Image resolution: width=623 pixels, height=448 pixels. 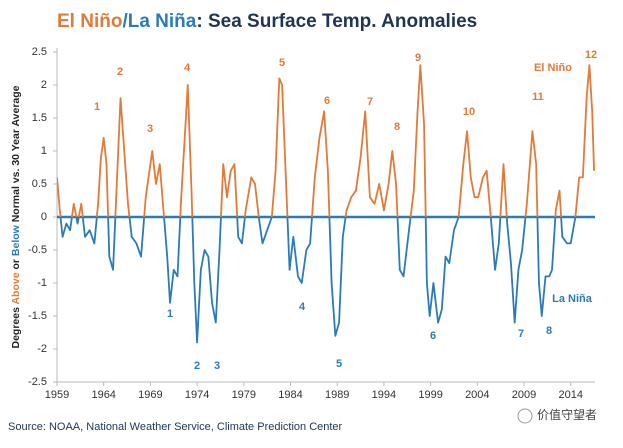 What do you see at coordinates (336, 21) in the screenshot?
I see `title-rest: : Sea Surface Temp. Anomalies` at bounding box center [336, 21].